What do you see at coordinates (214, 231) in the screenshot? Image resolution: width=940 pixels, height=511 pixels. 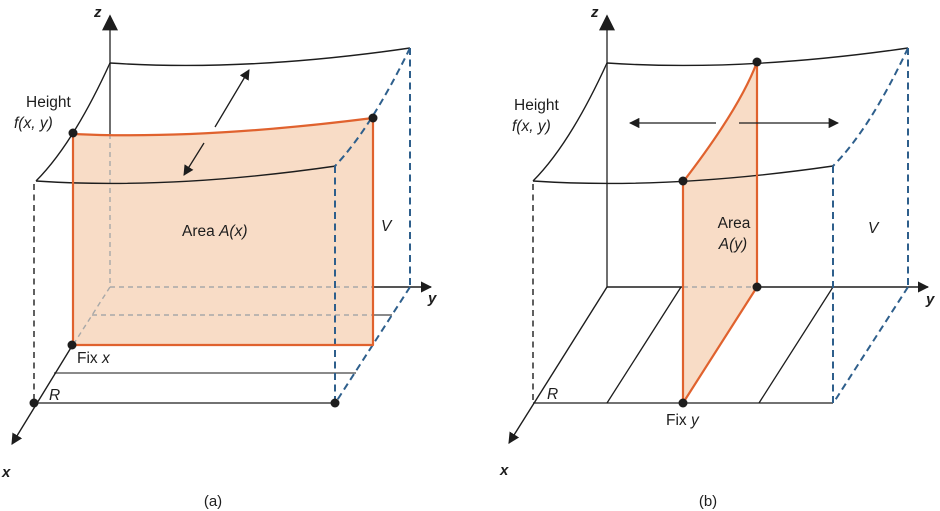 I see `area-ax-label: Area A(x)` at bounding box center [214, 231].